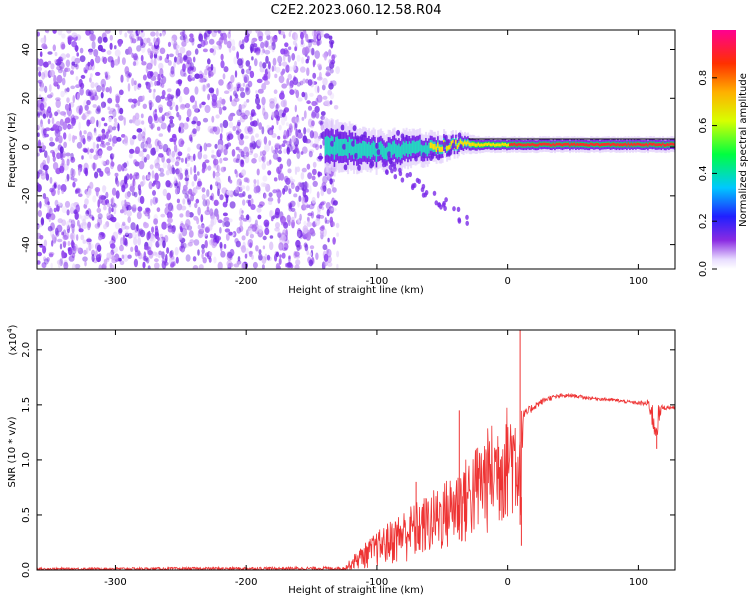 The image size is (750, 600). I want to click on snr-y-label: SNR (10 * v/v), so click(12, 451).